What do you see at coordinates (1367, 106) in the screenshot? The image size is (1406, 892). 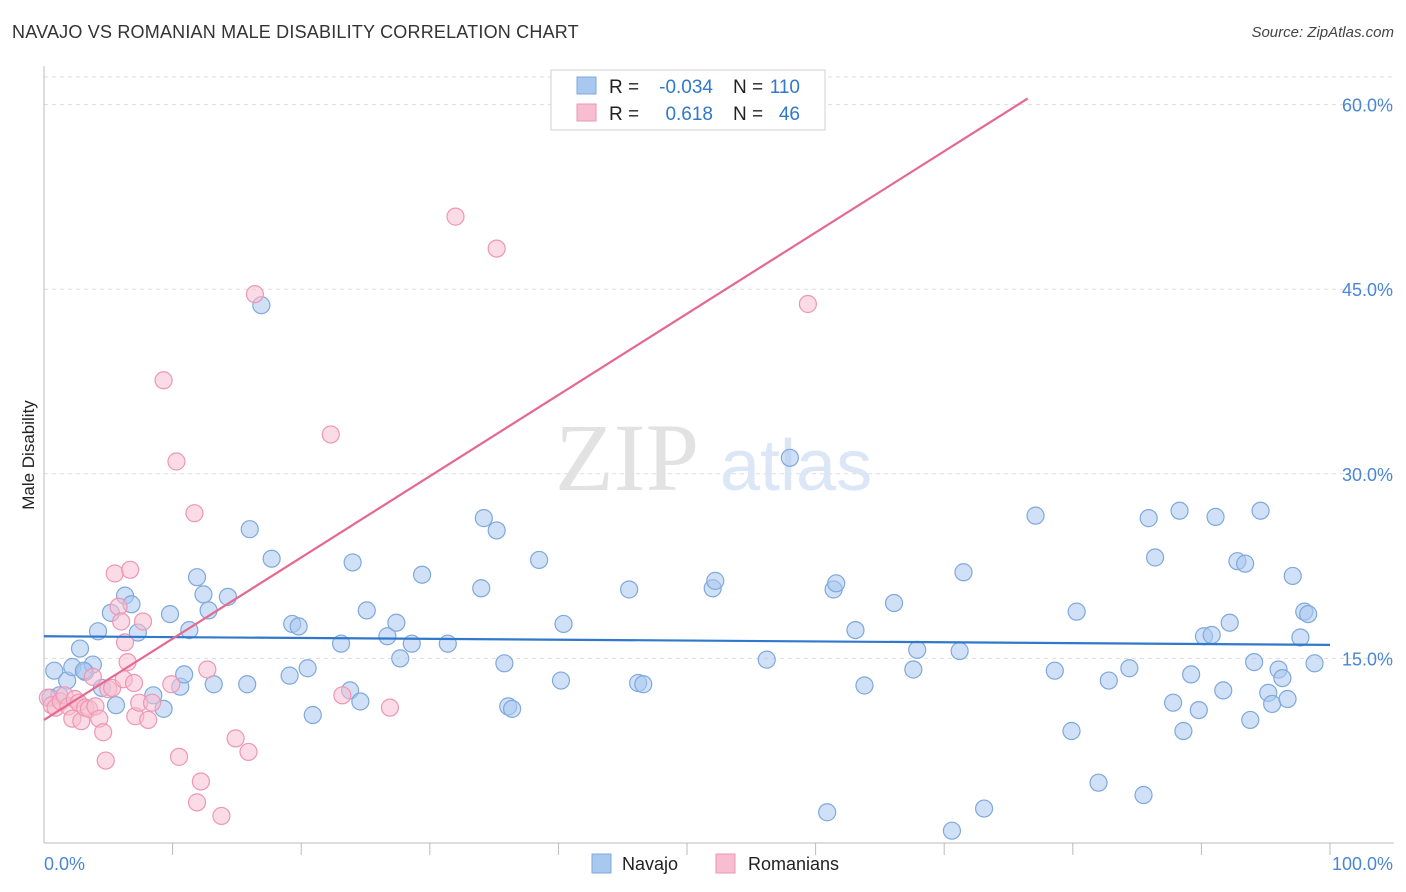 I see `y-tick-label: 60.0%` at bounding box center [1367, 106].